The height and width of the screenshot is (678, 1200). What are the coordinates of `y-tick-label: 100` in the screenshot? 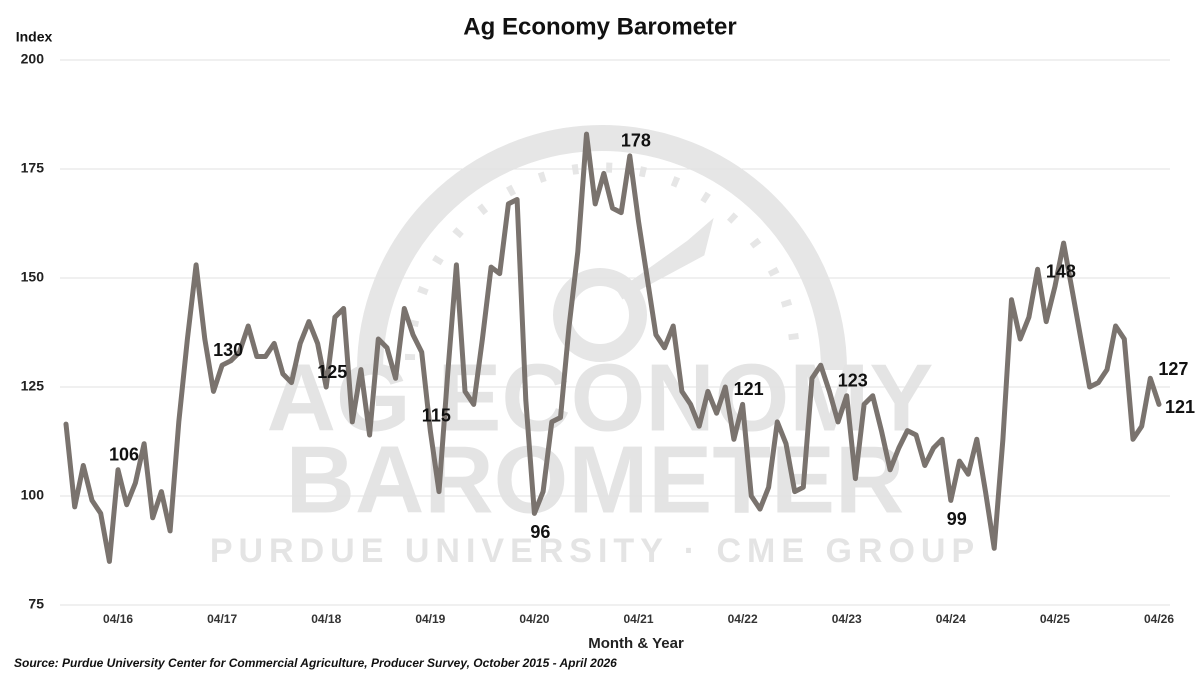 It's located at (33, 495).